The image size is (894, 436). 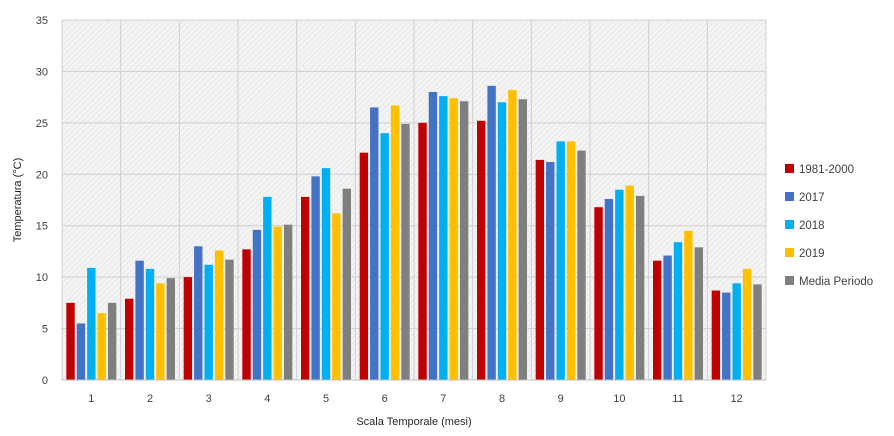 I want to click on y-tick-label: 20, so click(x=42, y=175).